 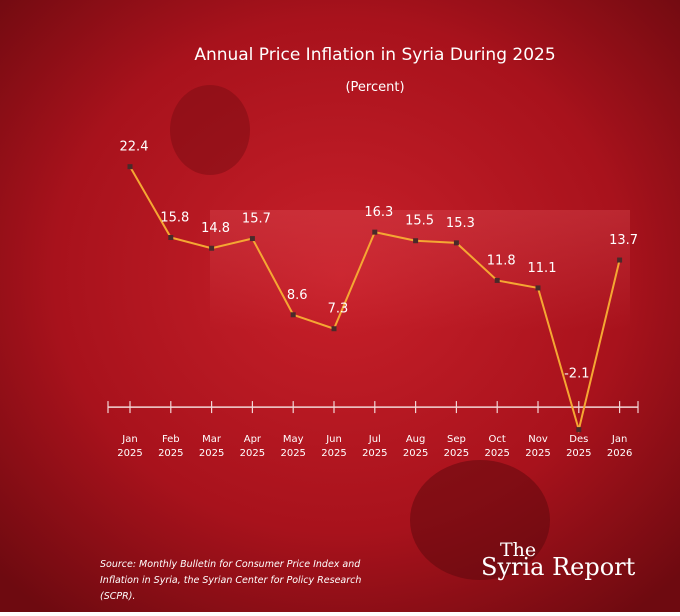 What do you see at coordinates (415, 446) in the screenshot?
I see `x-tick-label: Aug 2025` at bounding box center [415, 446].